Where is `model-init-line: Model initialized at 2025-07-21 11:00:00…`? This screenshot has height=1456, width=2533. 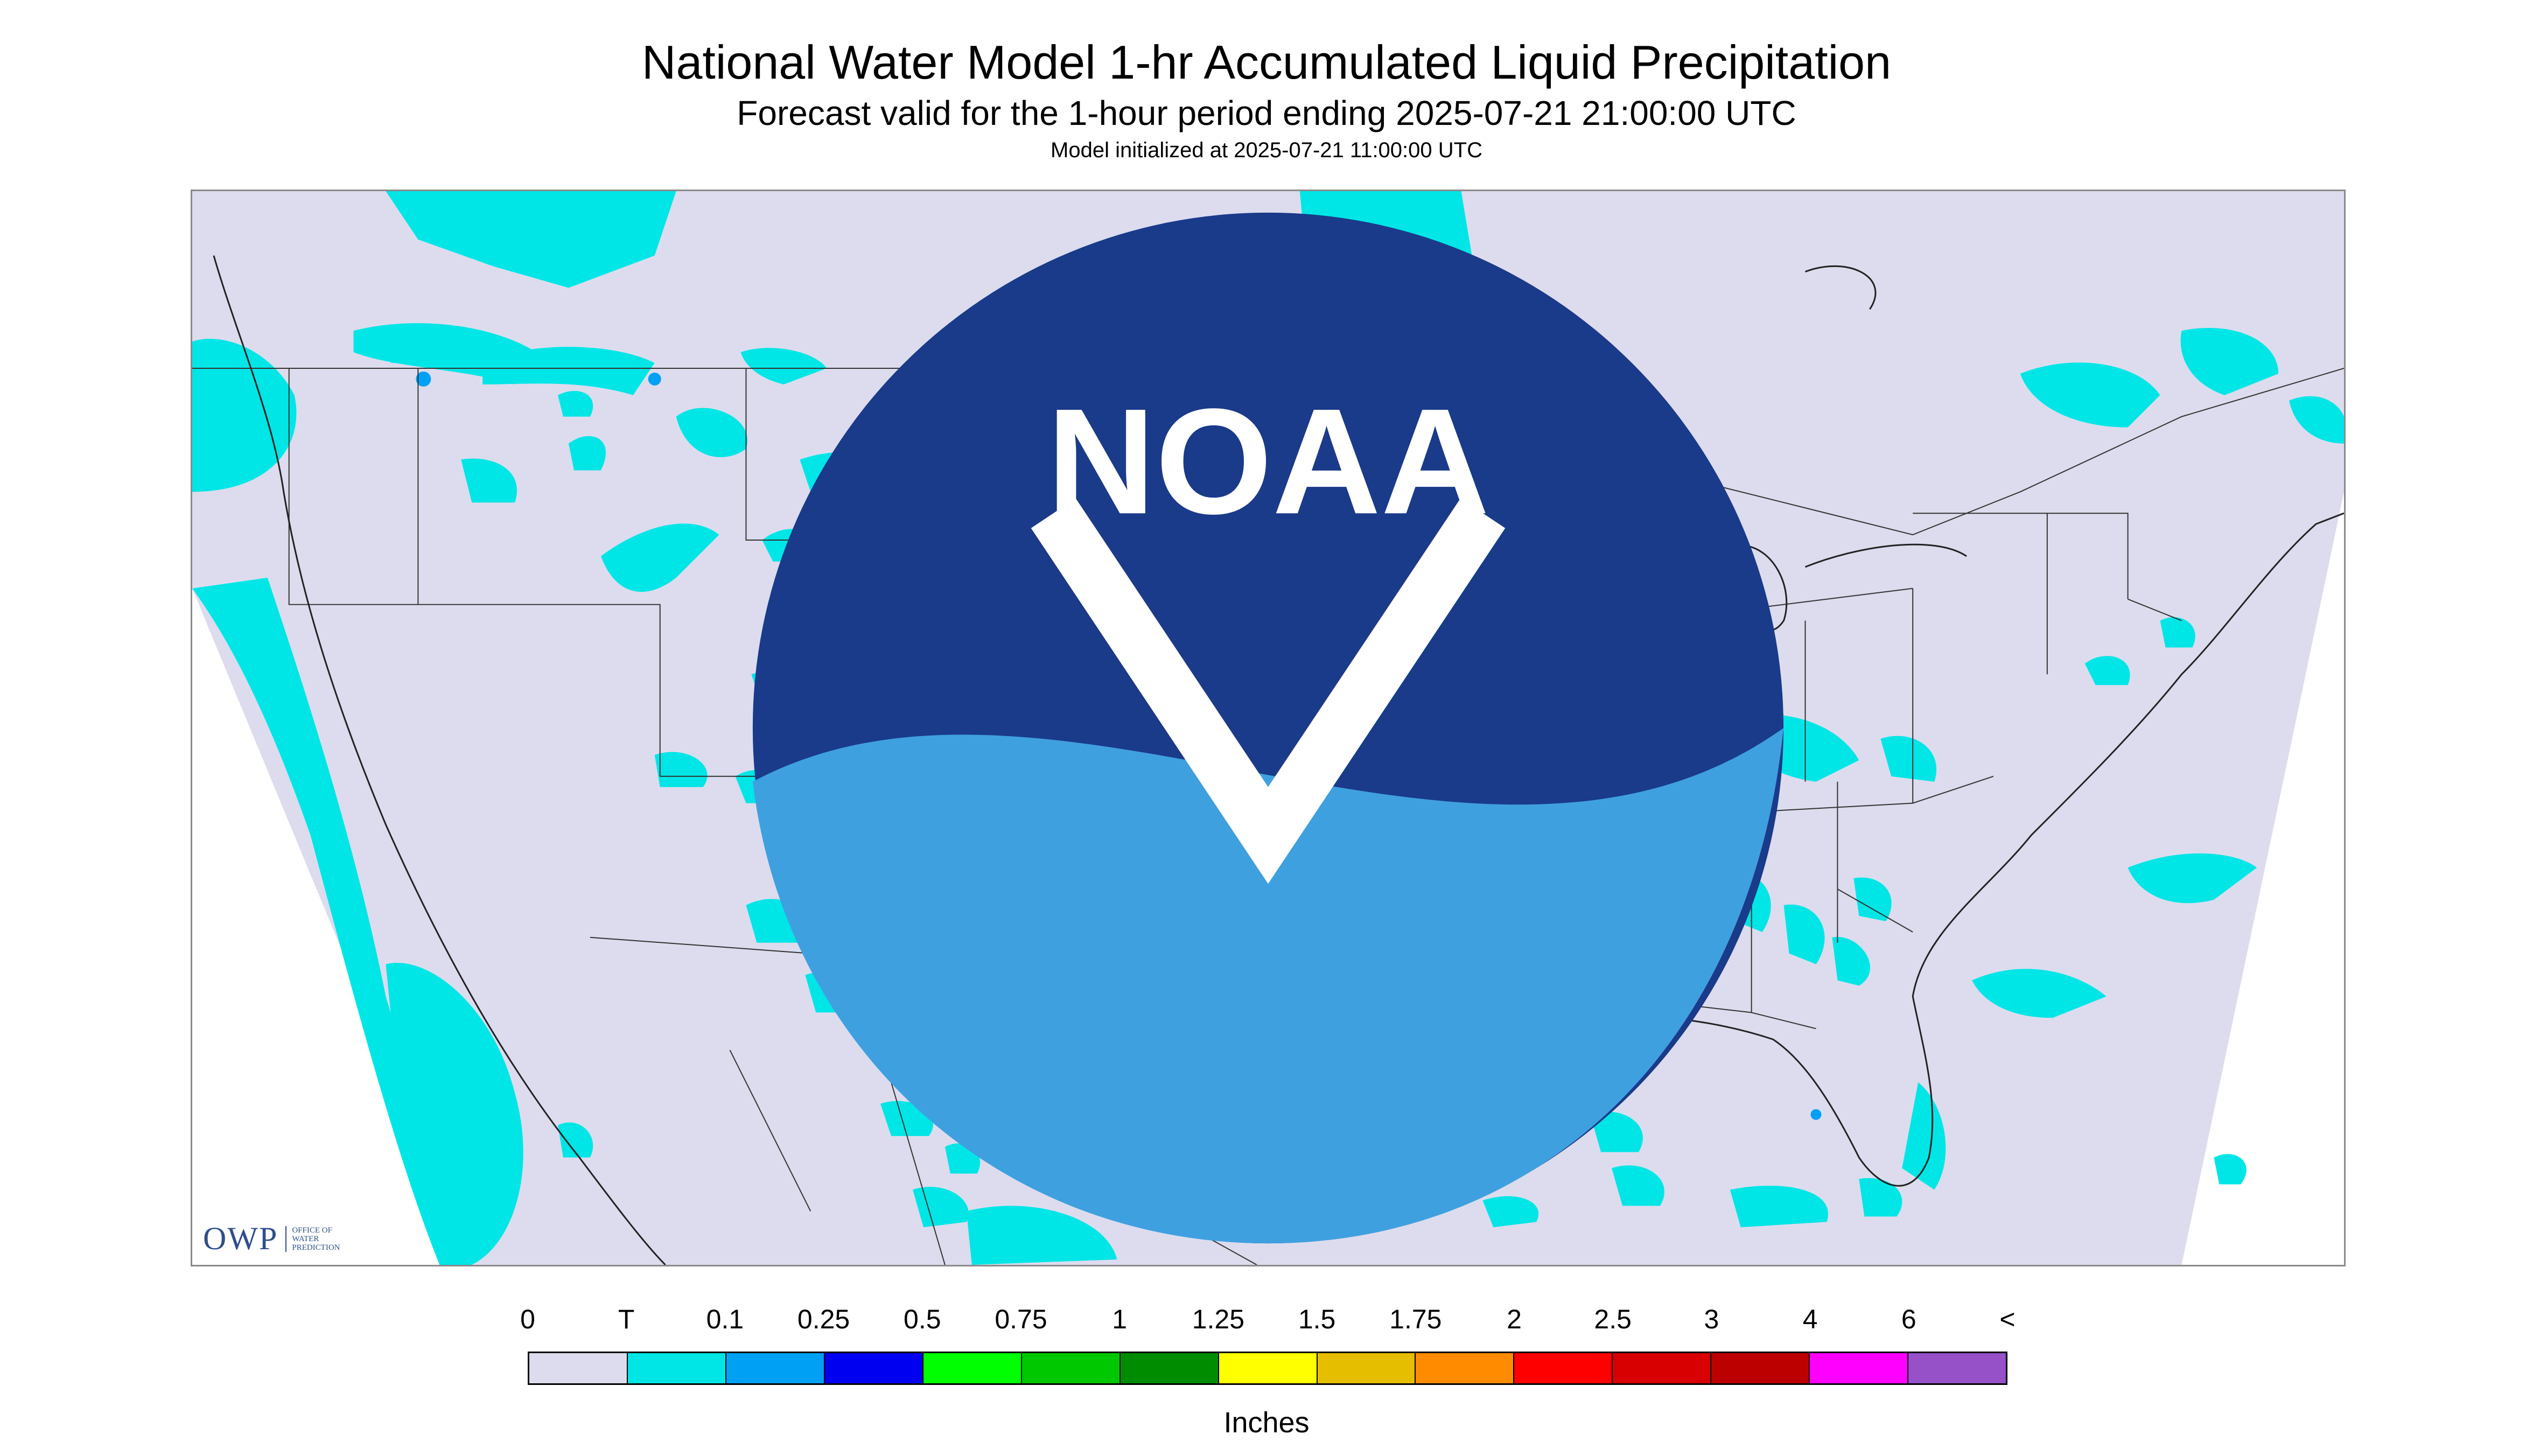
model-init-line: Model initialized at 2025-07-21 11:00:00… is located at coordinates (1266, 150).